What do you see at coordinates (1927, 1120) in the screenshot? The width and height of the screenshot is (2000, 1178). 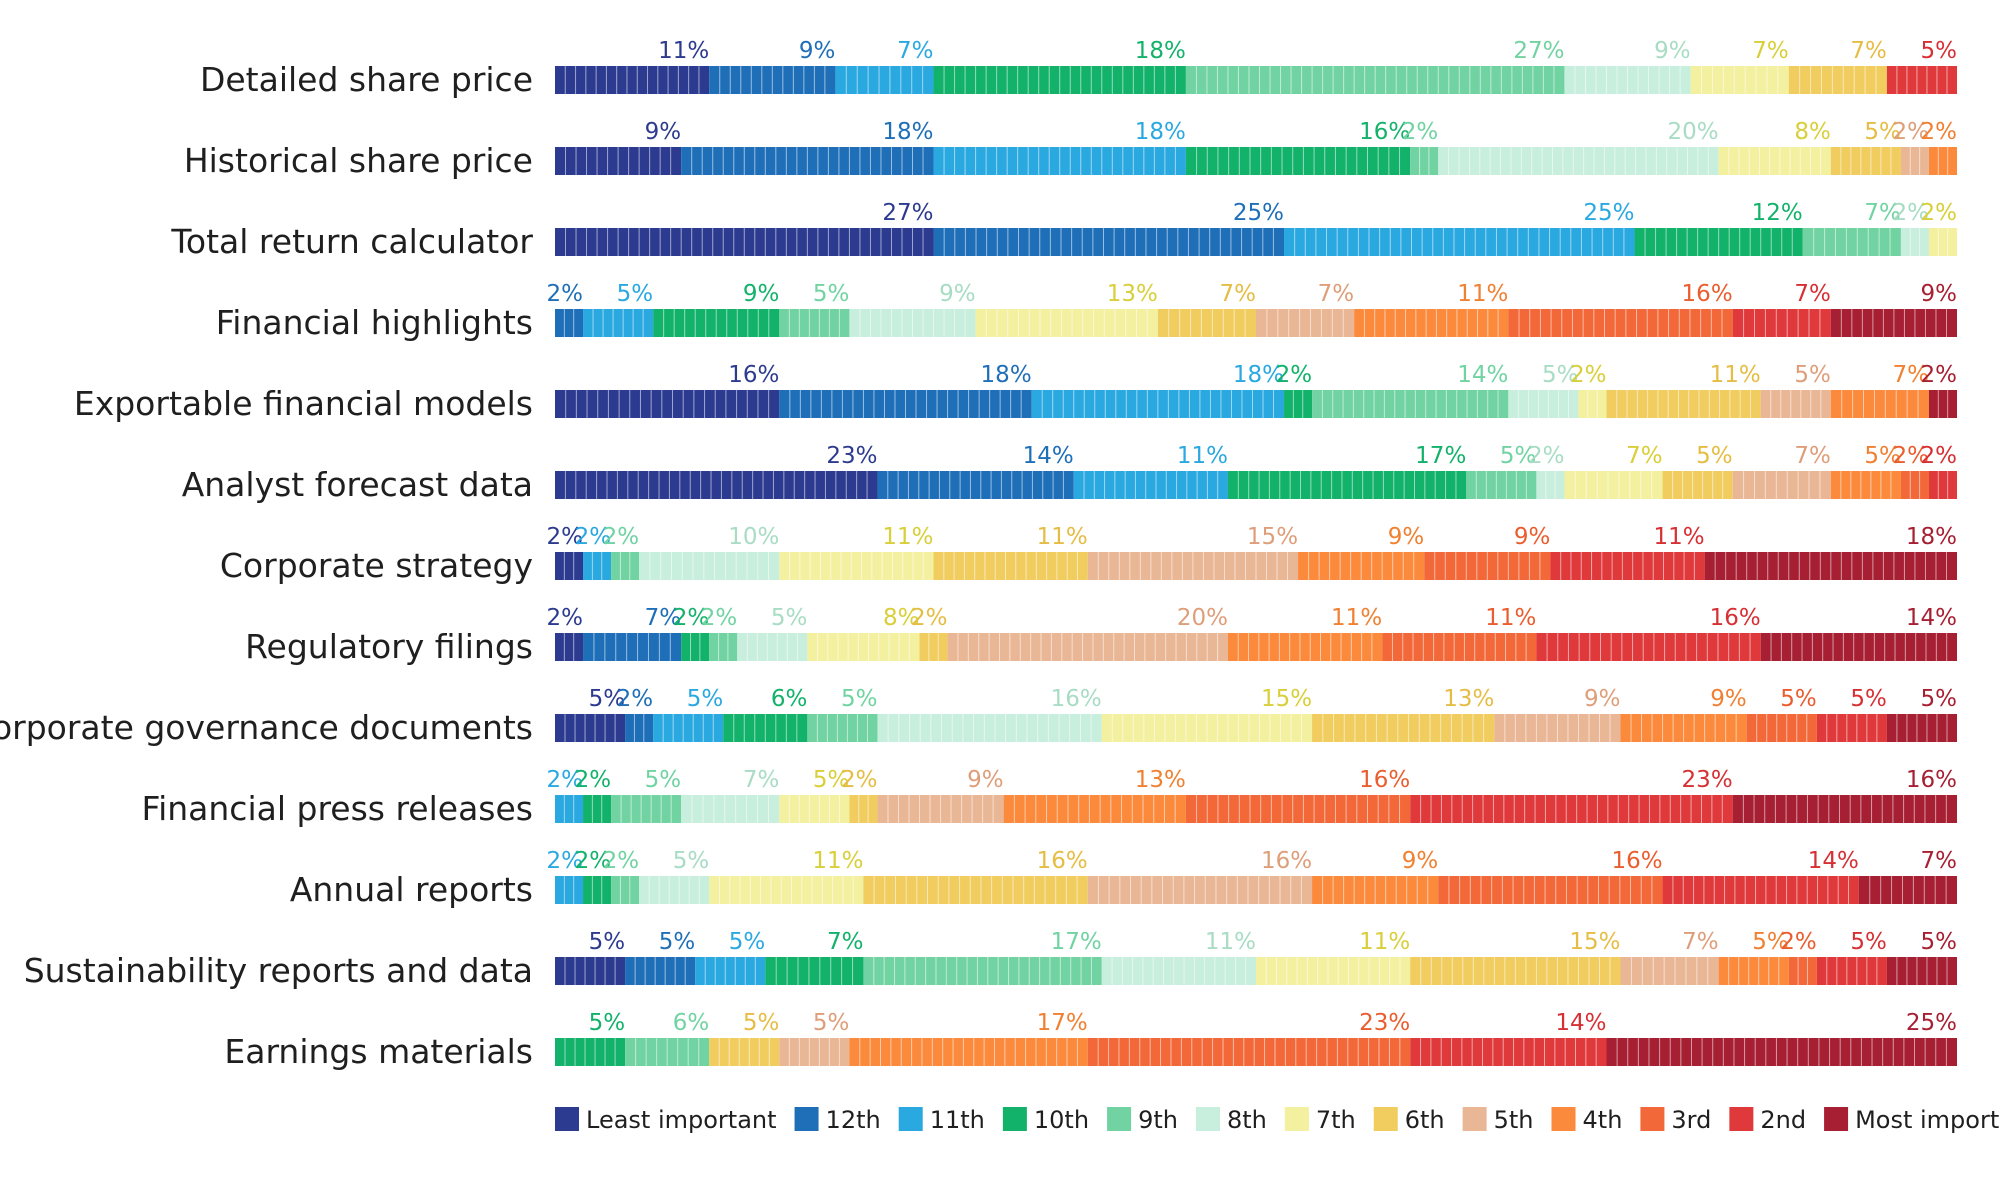 I see `legend-label: Most important` at bounding box center [1927, 1120].